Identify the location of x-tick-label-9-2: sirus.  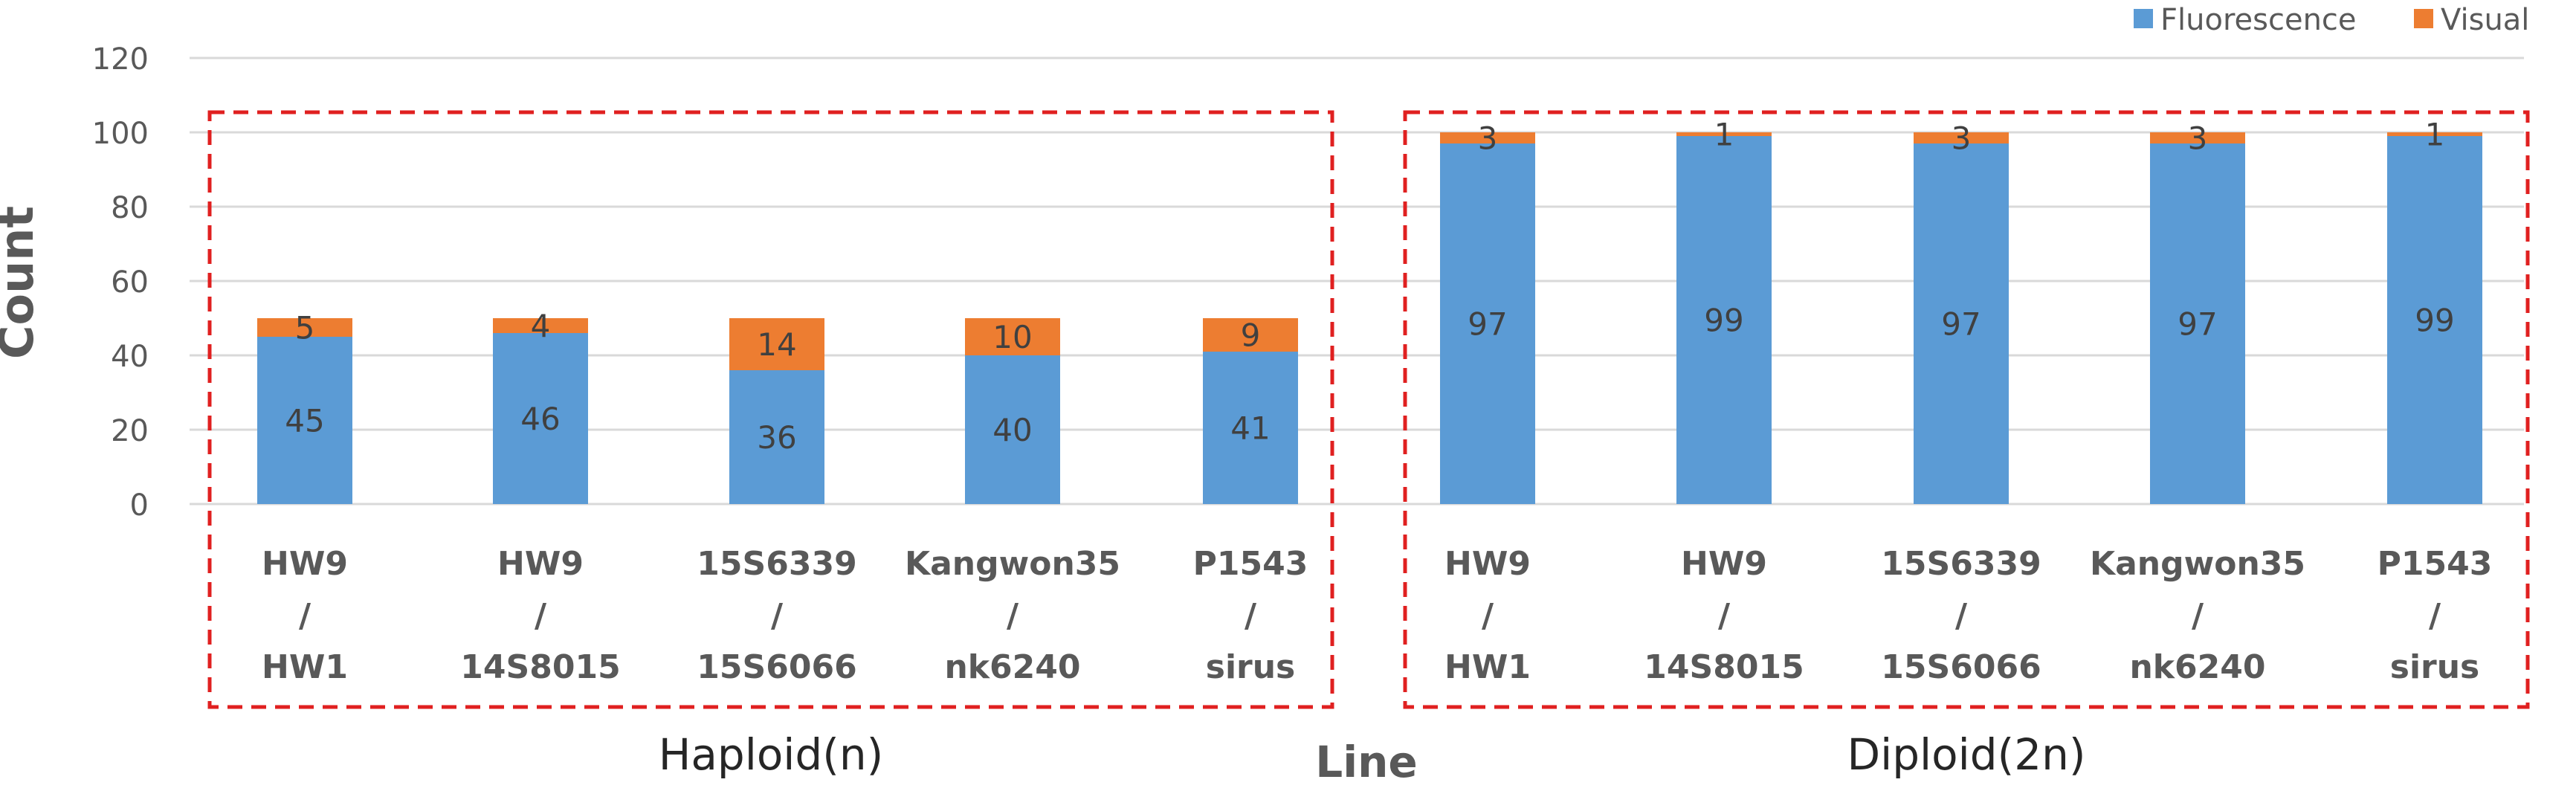
(2434, 667).